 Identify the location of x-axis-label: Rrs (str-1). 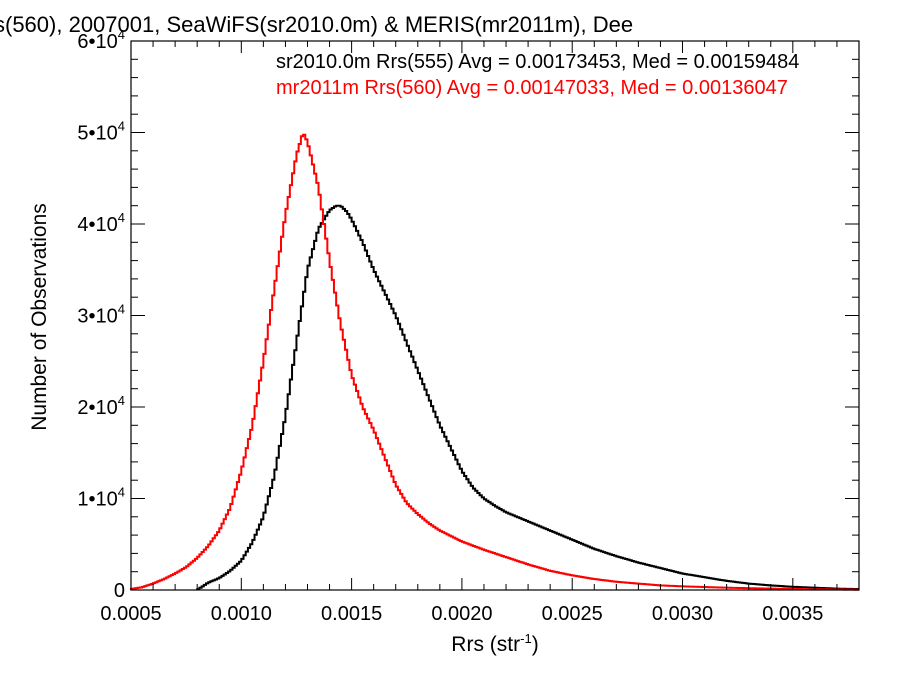
(494, 644).